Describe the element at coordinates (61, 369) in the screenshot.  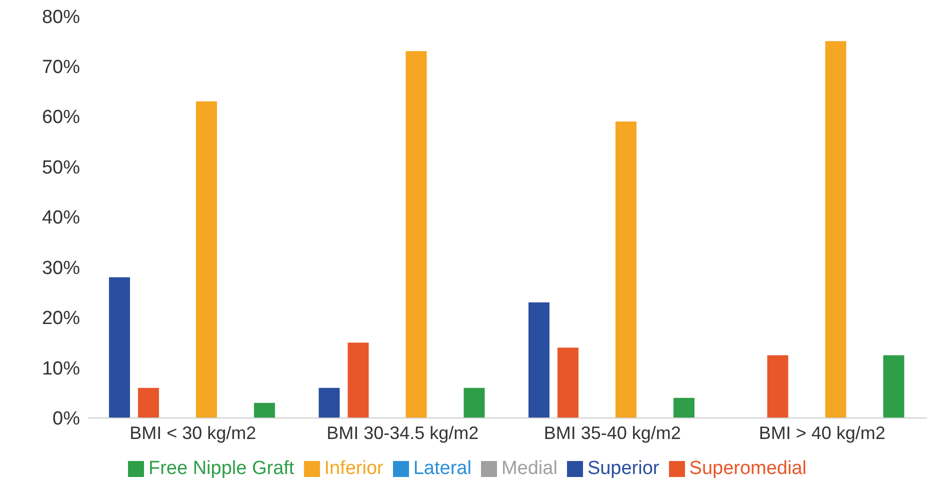
I see `y-tick-label: 10%` at that location.